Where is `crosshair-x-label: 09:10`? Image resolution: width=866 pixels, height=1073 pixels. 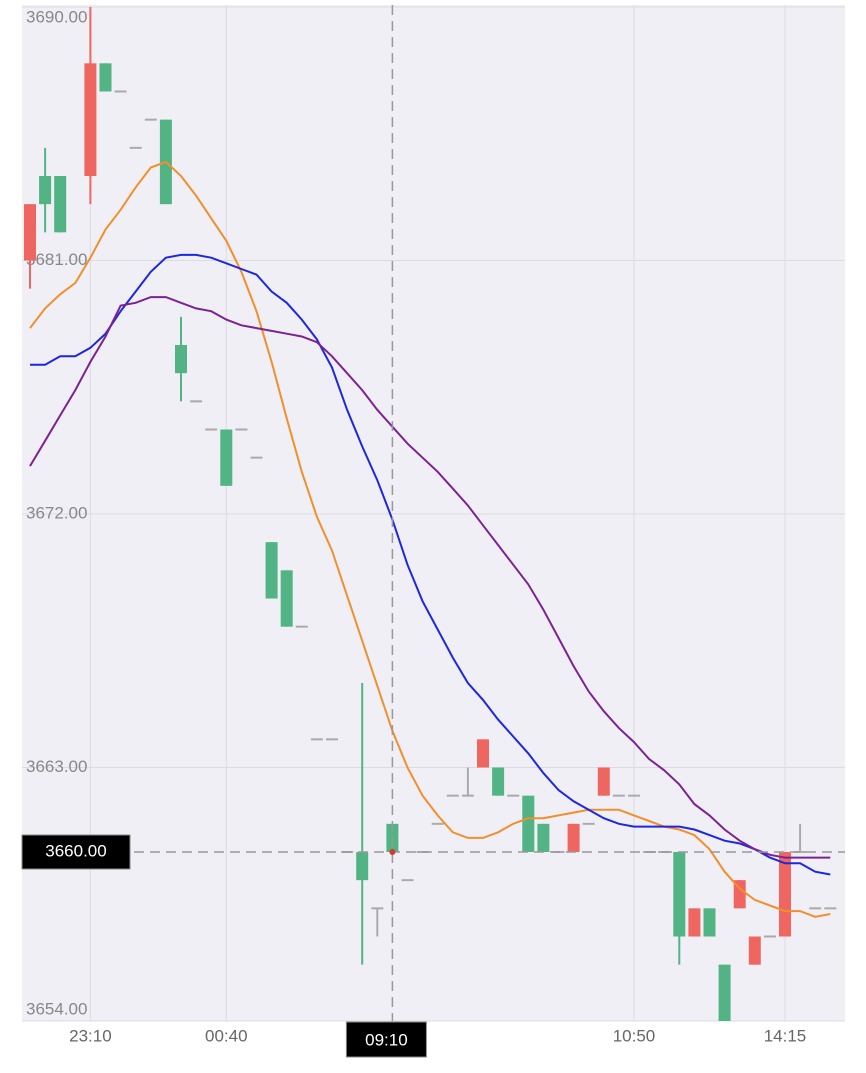
crosshair-x-label: 09:10 is located at coordinates (386, 1039).